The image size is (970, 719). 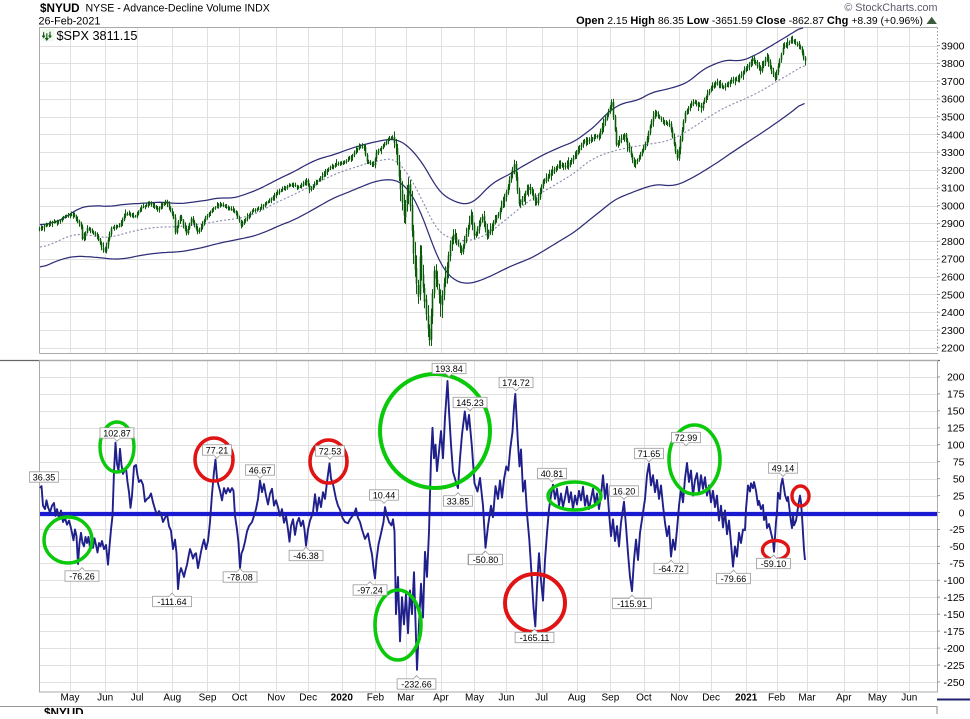 I want to click on svg-text: 2900, so click(x=953, y=224).